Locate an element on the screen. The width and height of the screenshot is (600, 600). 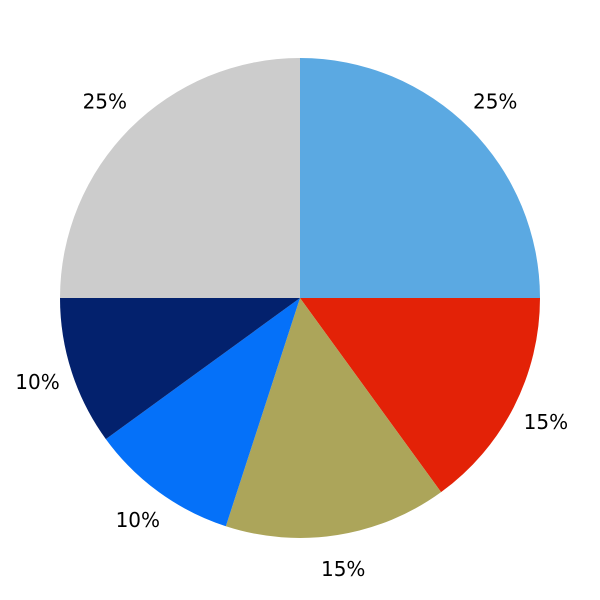
pie-slice-1-label: 25% is located at coordinates (495, 101).